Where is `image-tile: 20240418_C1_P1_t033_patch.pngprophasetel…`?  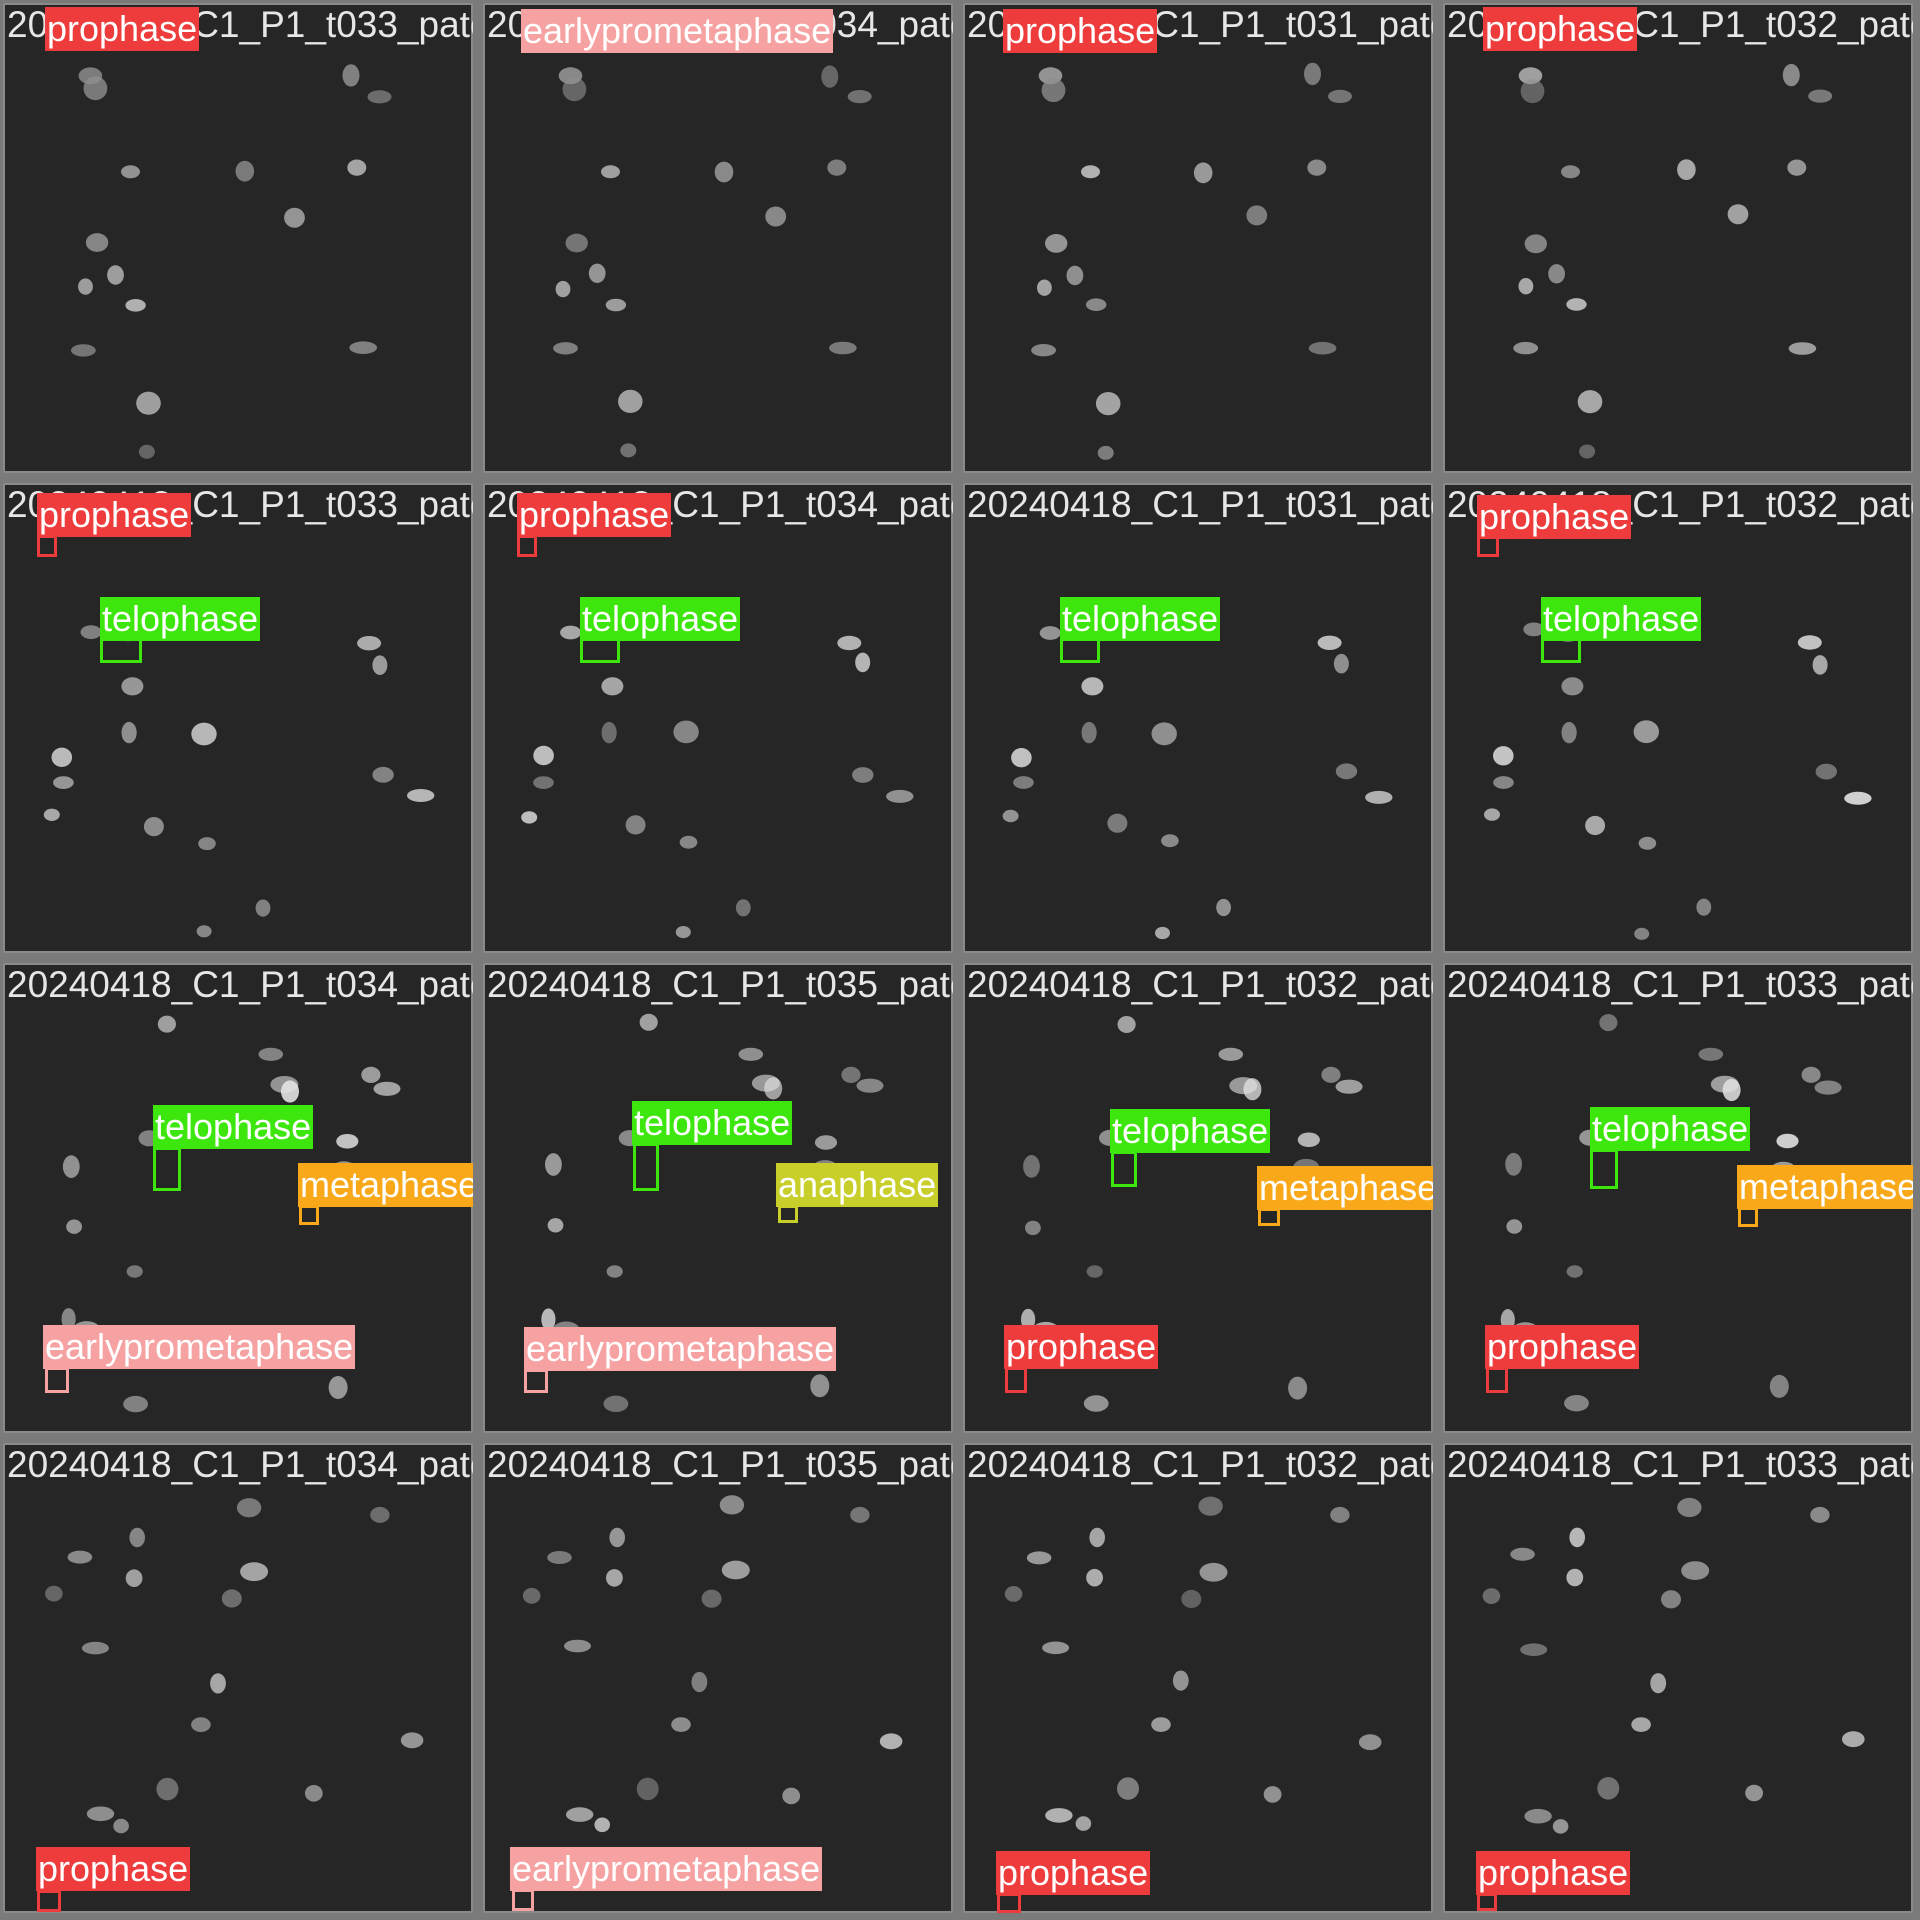
image-tile: 20240418_C1_P1_t033_patch.pngprophasetel… is located at coordinates (238, 718).